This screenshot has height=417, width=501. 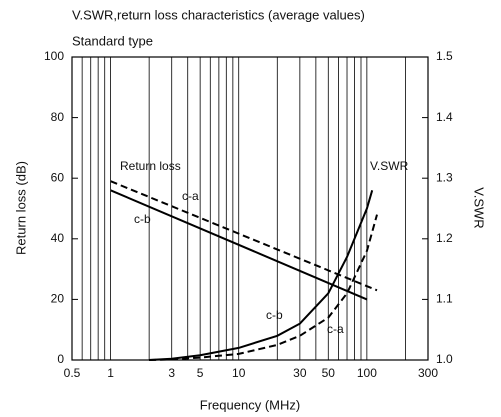 I want to click on x-tick-label: 30, so click(x=300, y=373).